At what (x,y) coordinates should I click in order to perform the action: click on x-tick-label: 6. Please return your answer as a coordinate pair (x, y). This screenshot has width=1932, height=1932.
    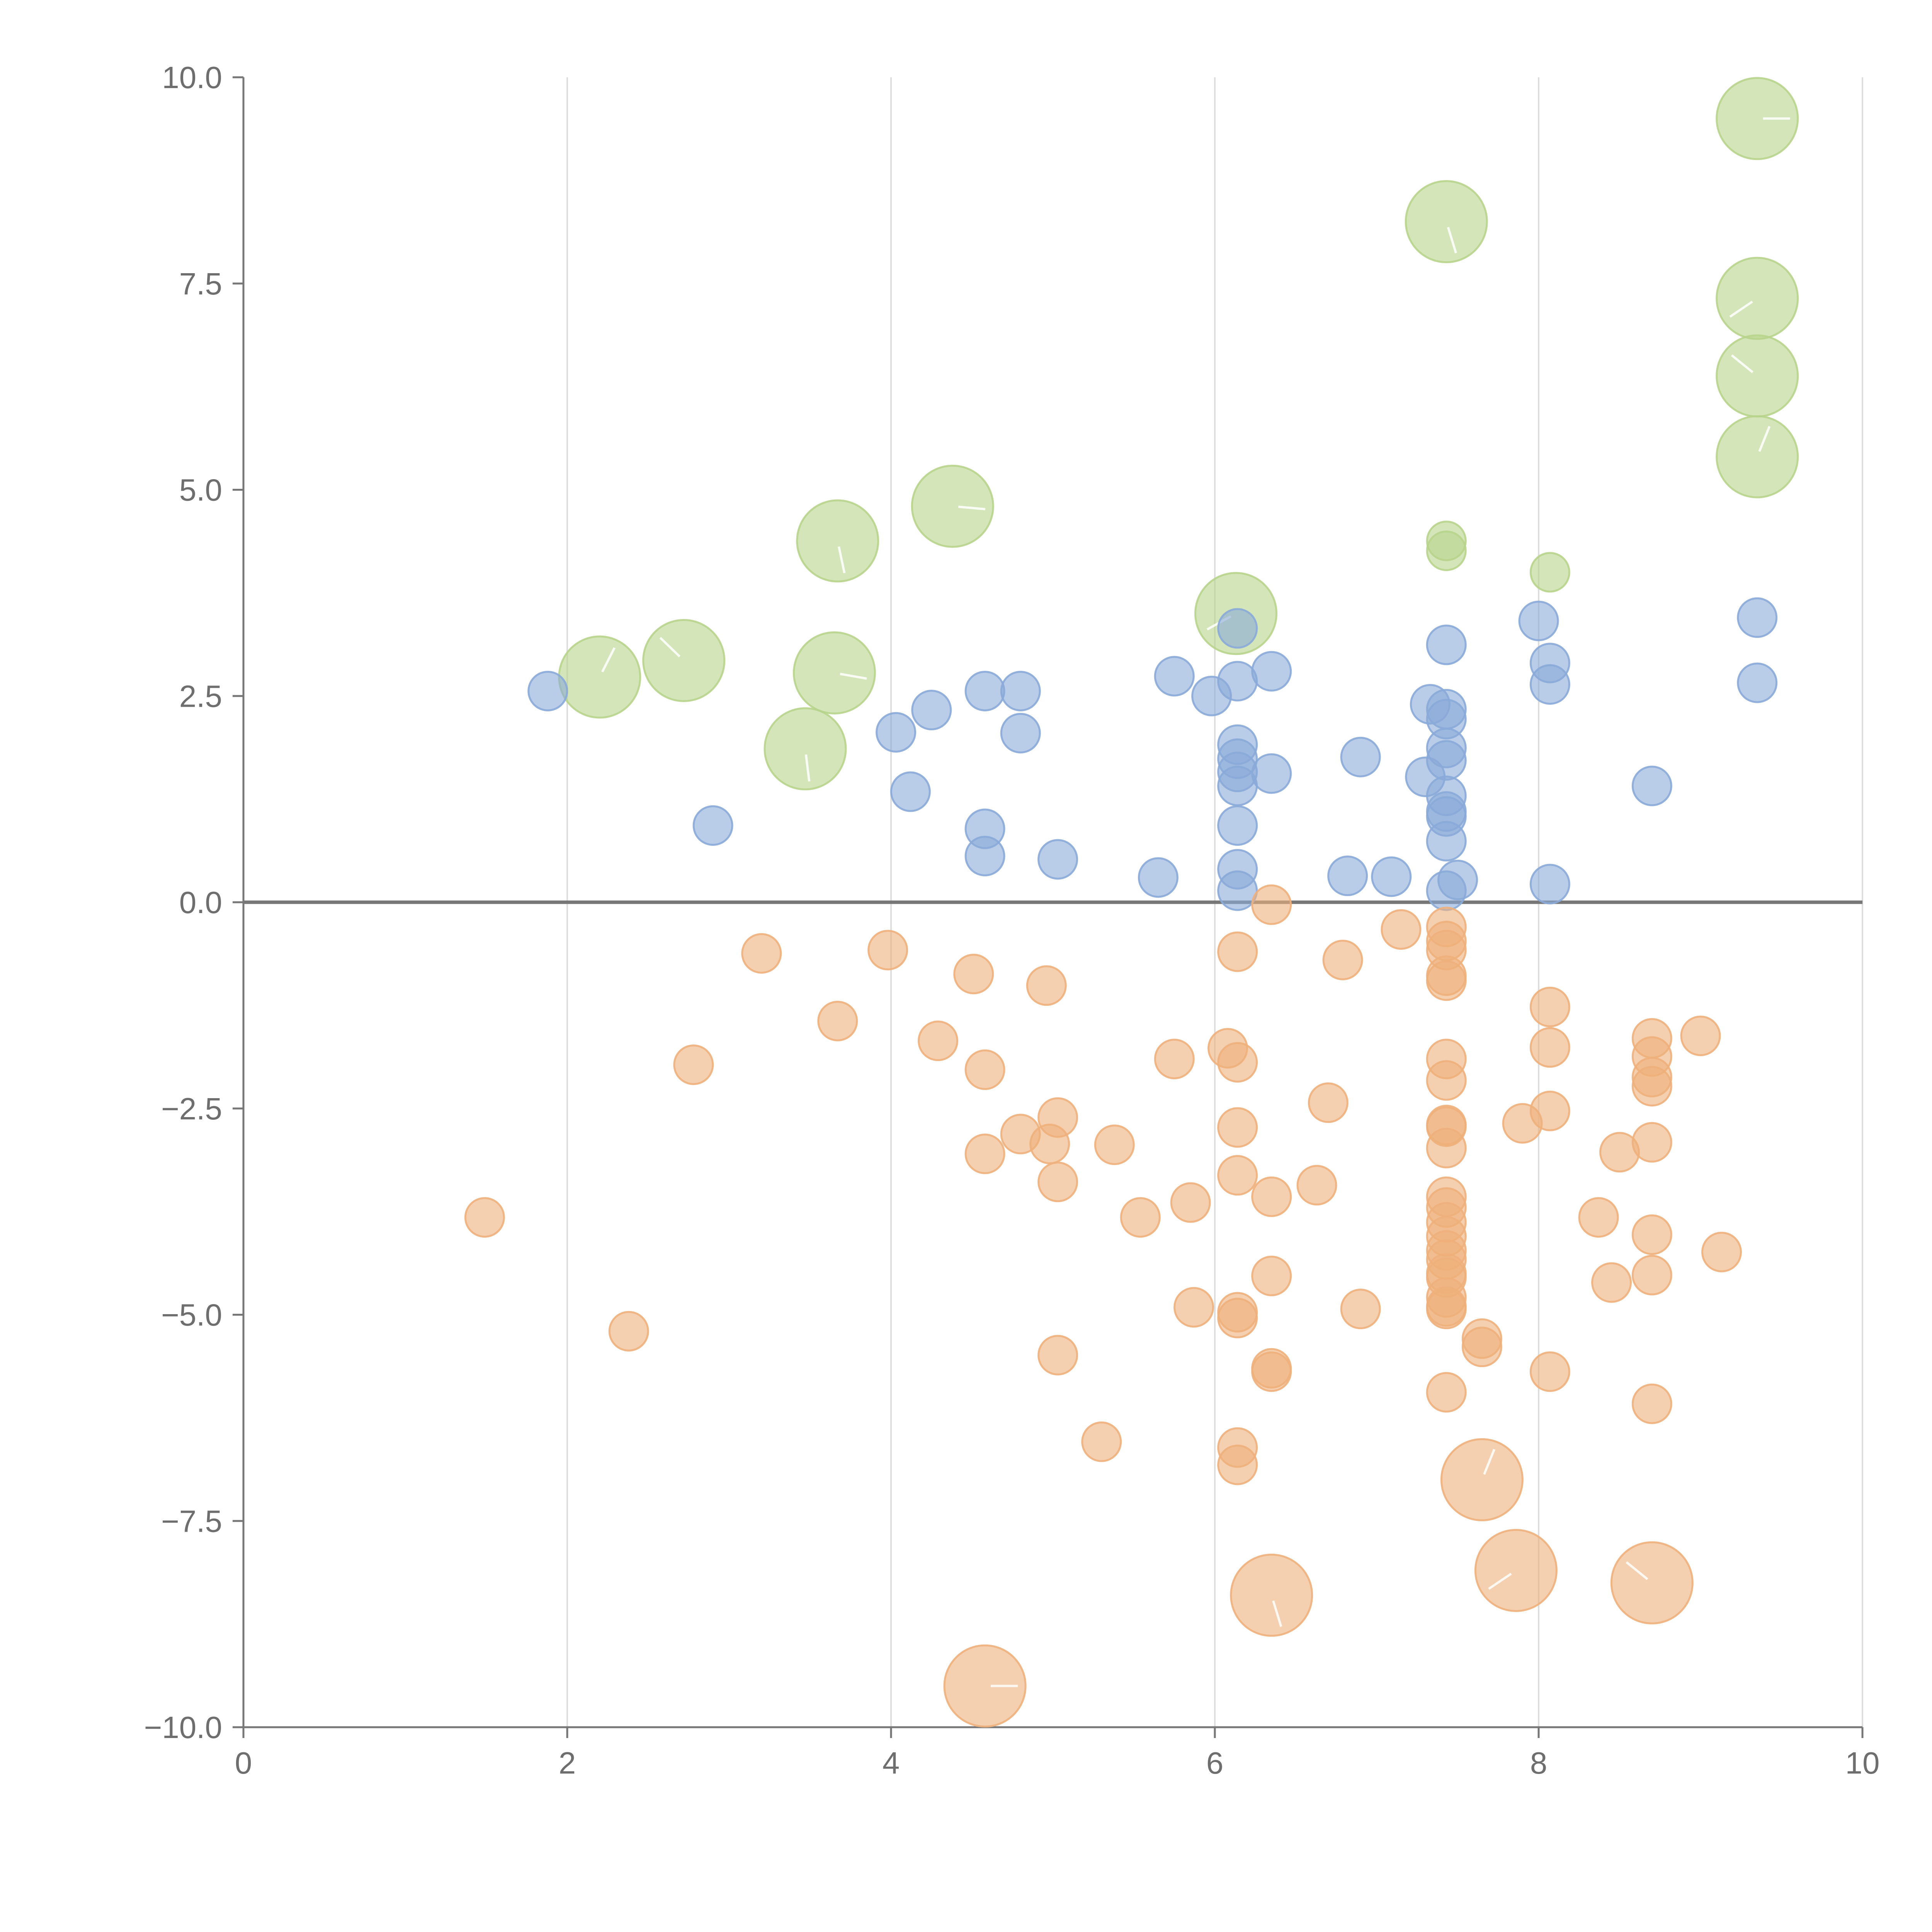
    Looking at the image, I should click on (1215, 1763).